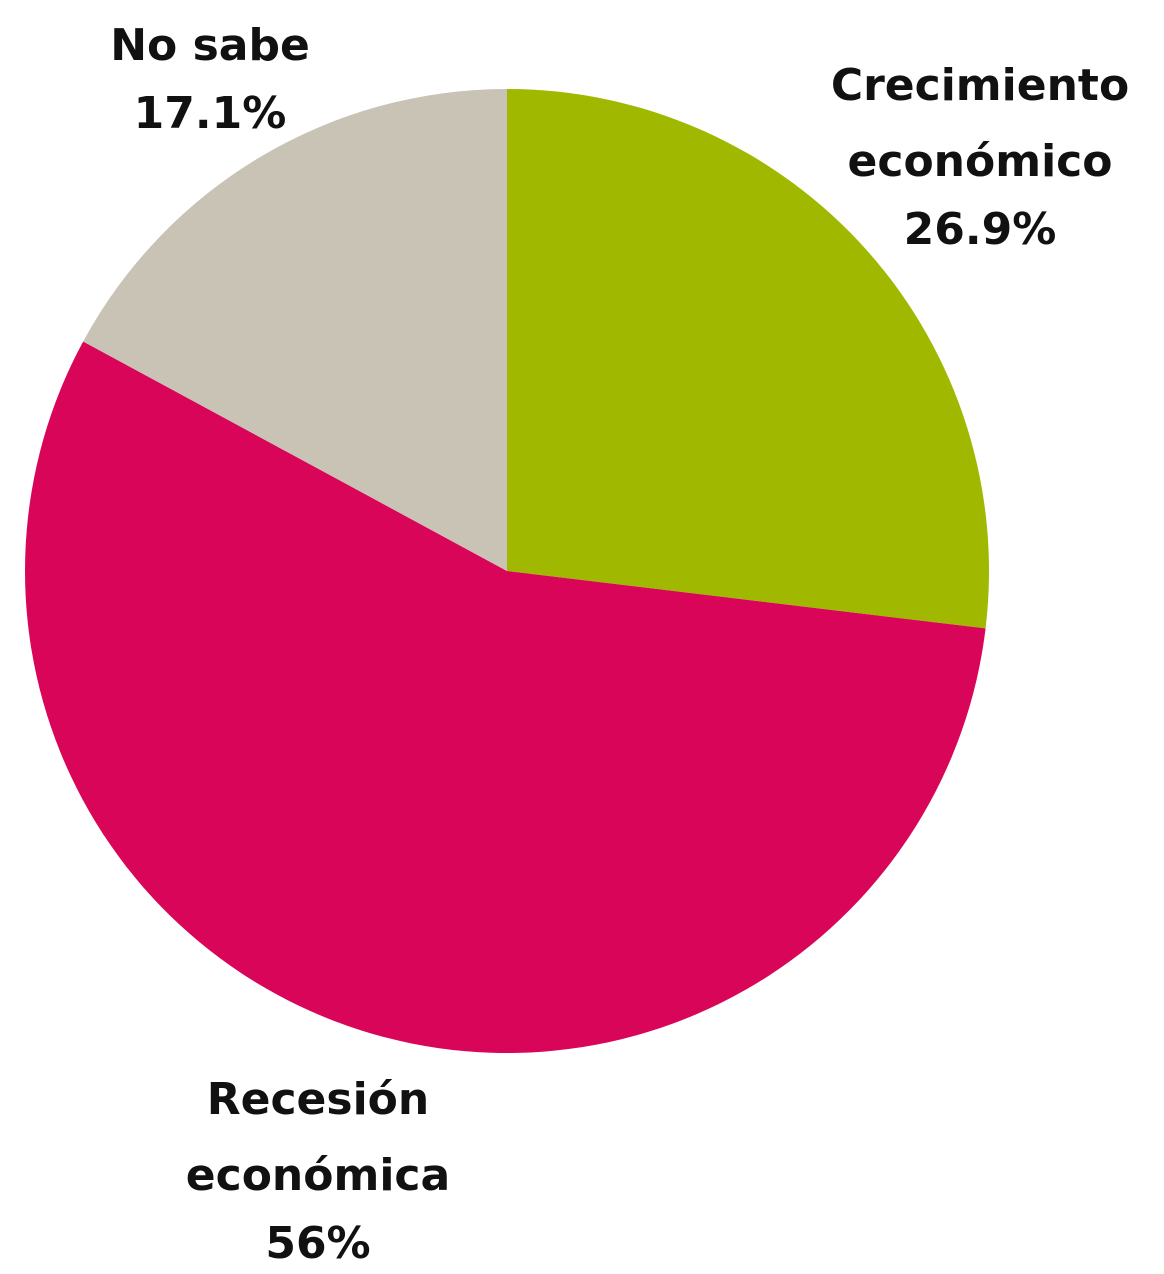 This screenshot has height=1274, width=1164. What do you see at coordinates (210, 45) in the screenshot?
I see `category-label: No sabe` at bounding box center [210, 45].